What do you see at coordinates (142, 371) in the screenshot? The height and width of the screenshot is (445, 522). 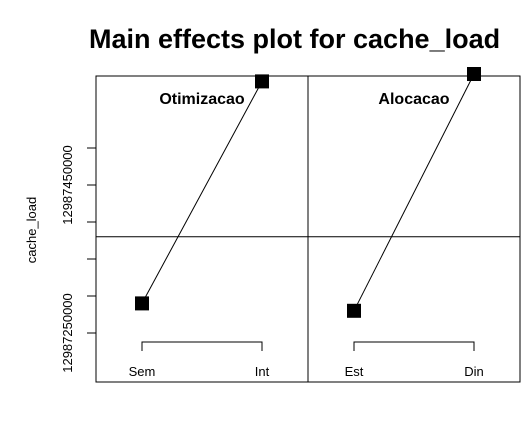 I see `x-tick-label: Sem` at bounding box center [142, 371].